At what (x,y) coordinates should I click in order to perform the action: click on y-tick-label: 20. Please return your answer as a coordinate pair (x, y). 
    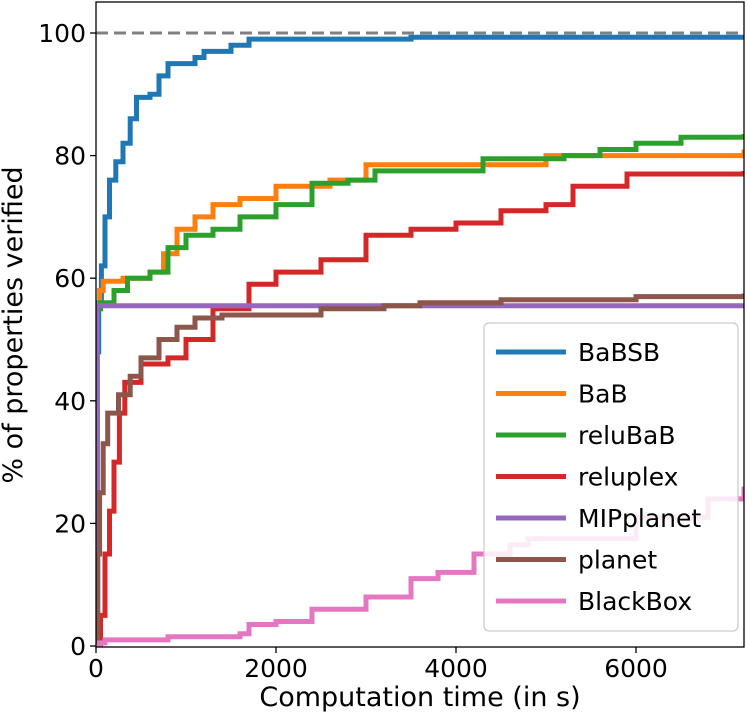
    Looking at the image, I should click on (70, 523).